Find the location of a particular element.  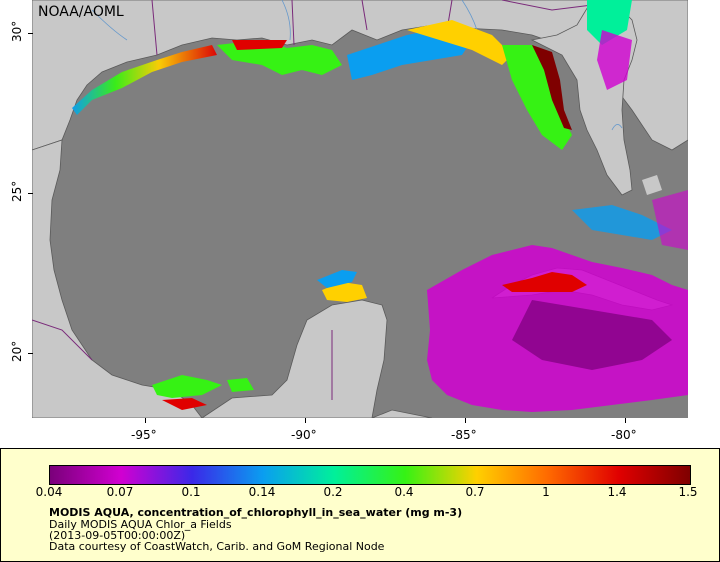

chl-caribbean-purple is located at coordinates (592, 335).